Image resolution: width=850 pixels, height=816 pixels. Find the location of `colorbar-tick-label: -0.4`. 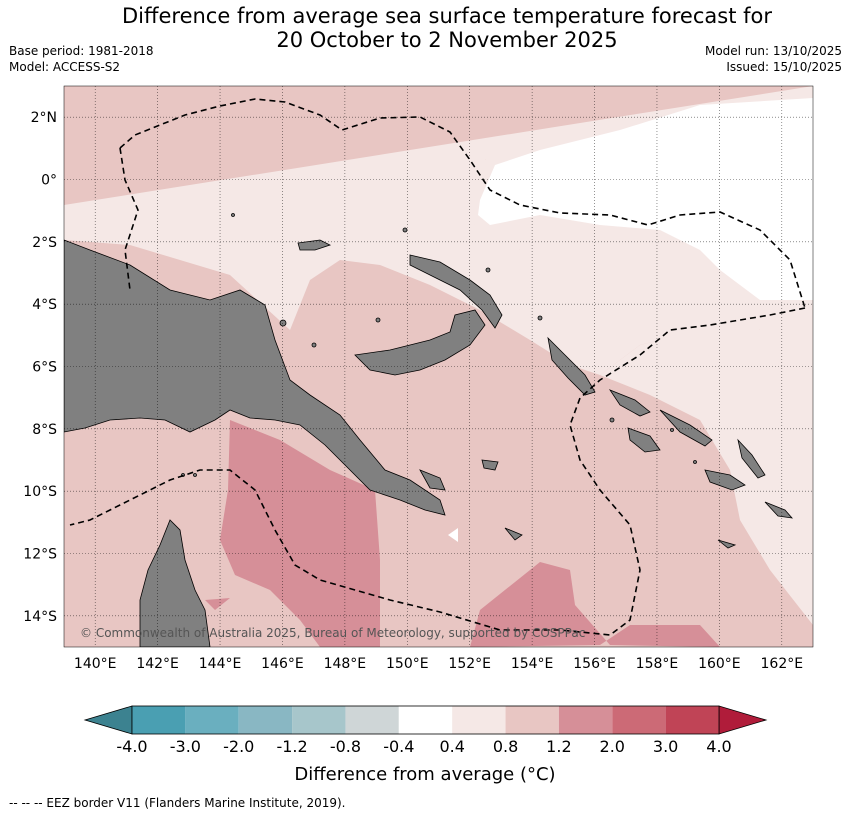

colorbar-tick-label: -0.4 is located at coordinates (398, 746).